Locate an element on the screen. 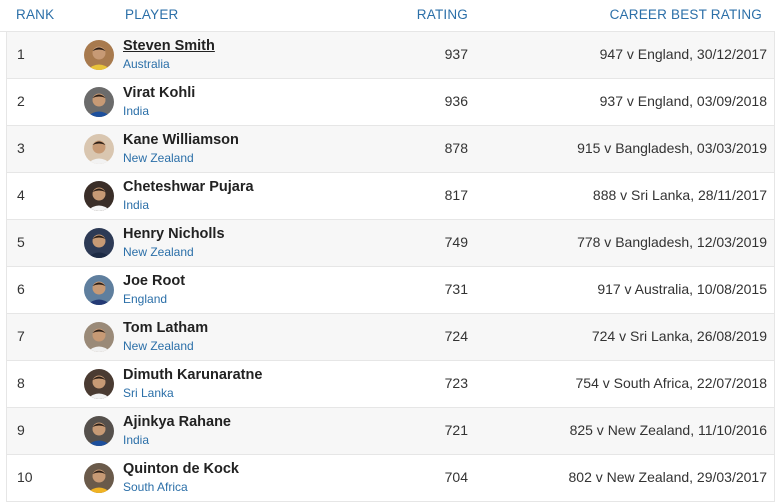 Image resolution: width=775 pixels, height=503 pixels. player-name-link: Cheteshwar Pujara is located at coordinates (188, 187).